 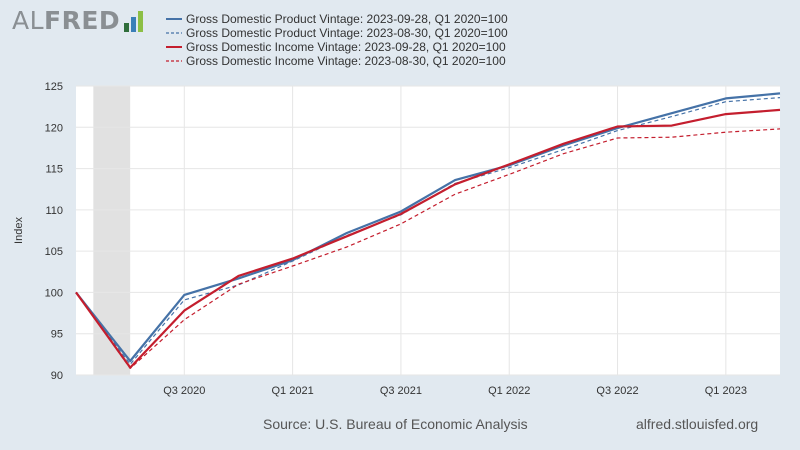 What do you see at coordinates (54, 211) in the screenshot?
I see `y-tick-label: 110` at bounding box center [54, 211].